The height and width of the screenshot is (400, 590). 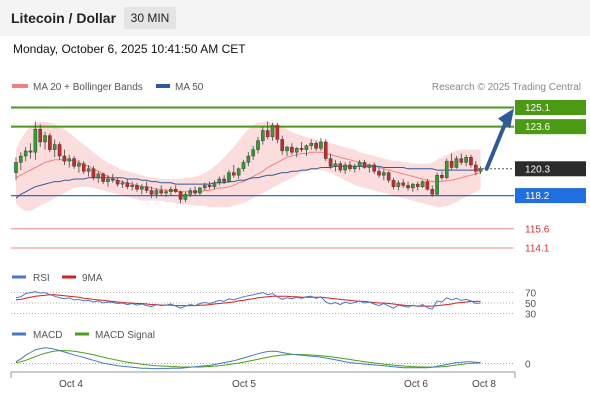 I want to click on rsi-level-label: 70, so click(x=531, y=294).